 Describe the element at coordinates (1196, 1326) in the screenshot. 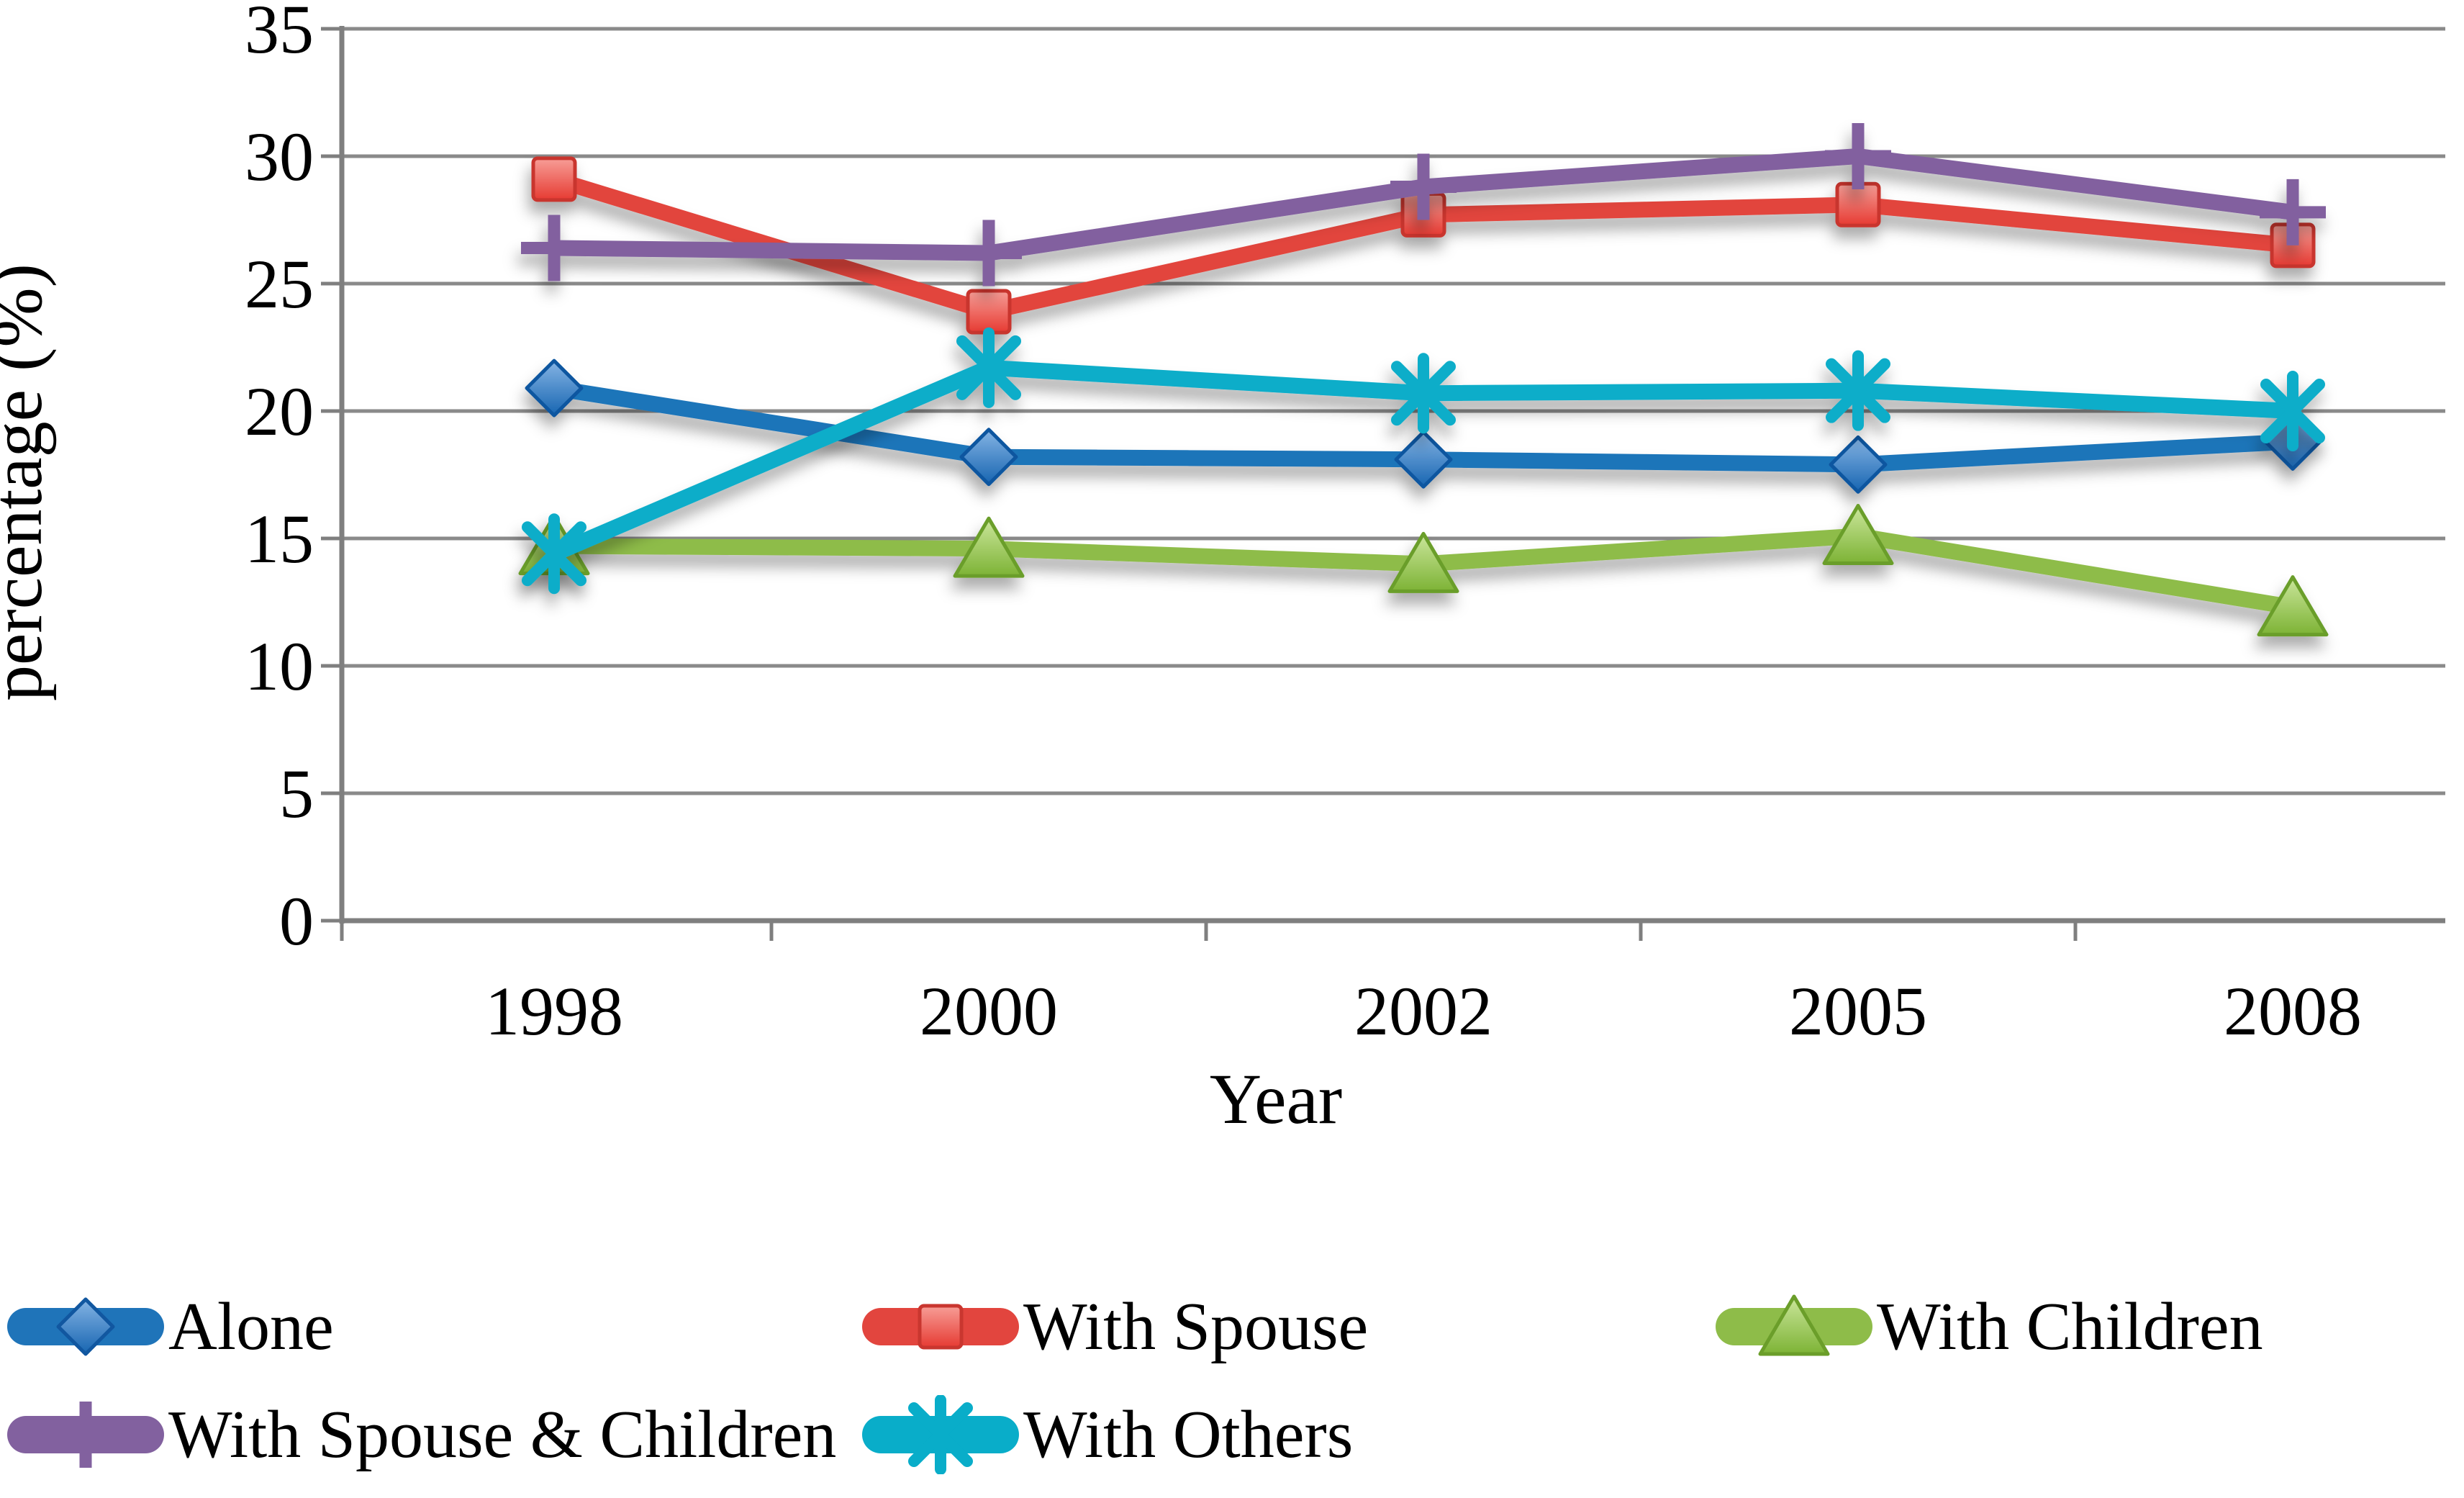

I see `legend-label: With Spouse` at that location.